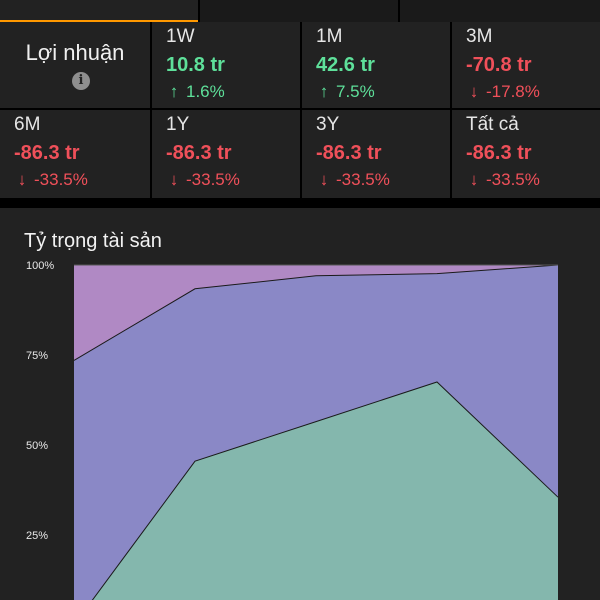 The image size is (600, 600). I want to click on change-percent: -17.8%, so click(513, 91).